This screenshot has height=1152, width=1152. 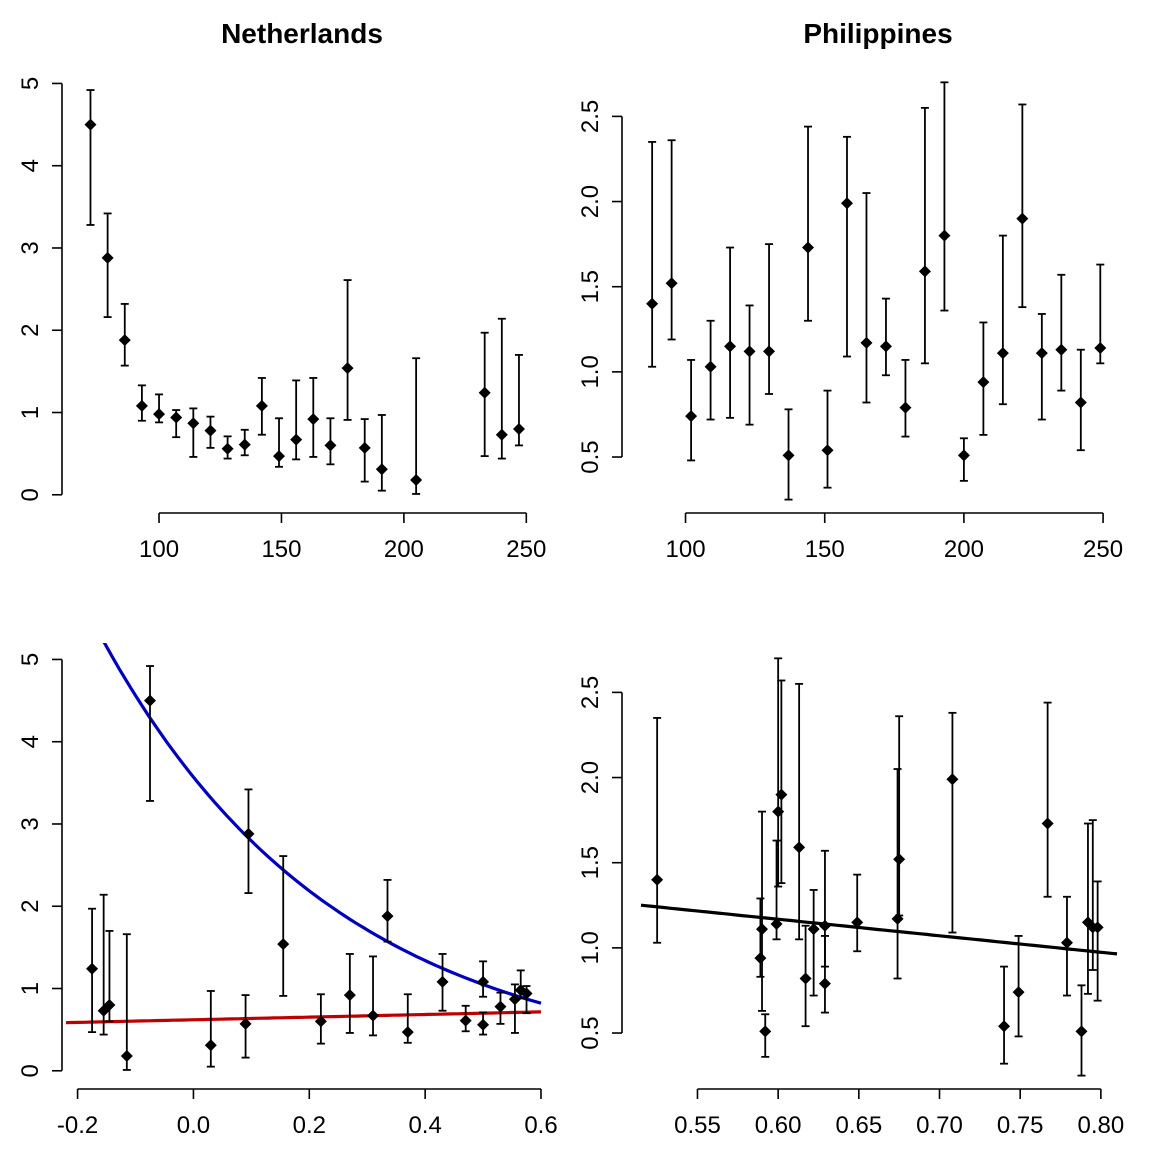 What do you see at coordinates (30, 83) in the screenshot?
I see `y-tick-label: 5` at bounding box center [30, 83].